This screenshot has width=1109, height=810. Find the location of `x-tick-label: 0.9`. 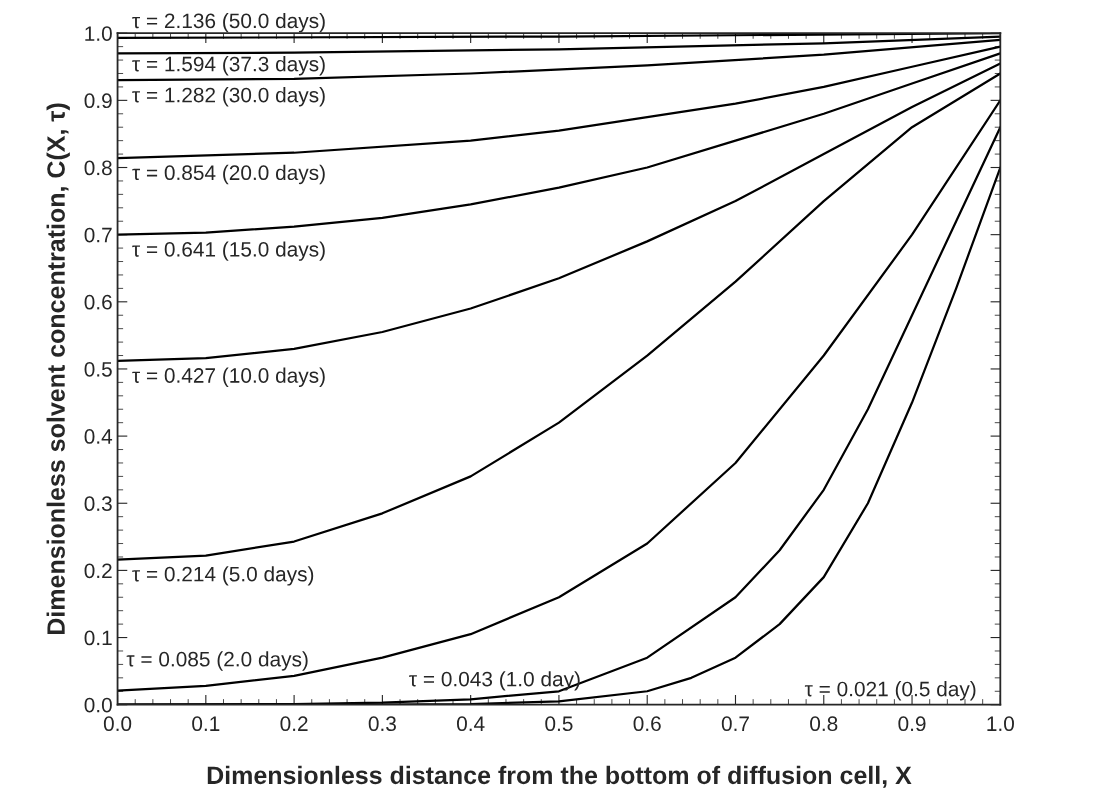

x-tick-label: 0.9 is located at coordinates (912, 724).